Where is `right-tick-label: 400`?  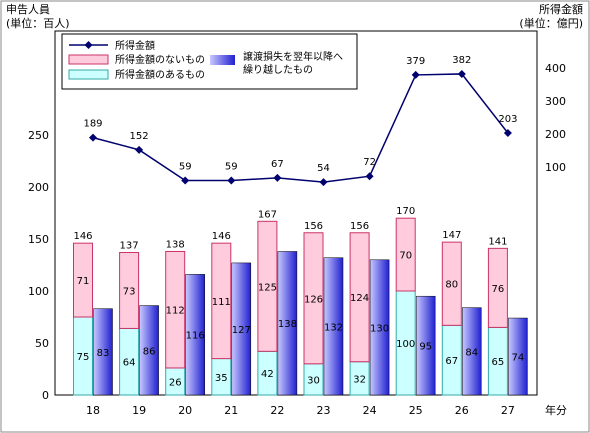
right-tick-label: 400 is located at coordinates (555, 68).